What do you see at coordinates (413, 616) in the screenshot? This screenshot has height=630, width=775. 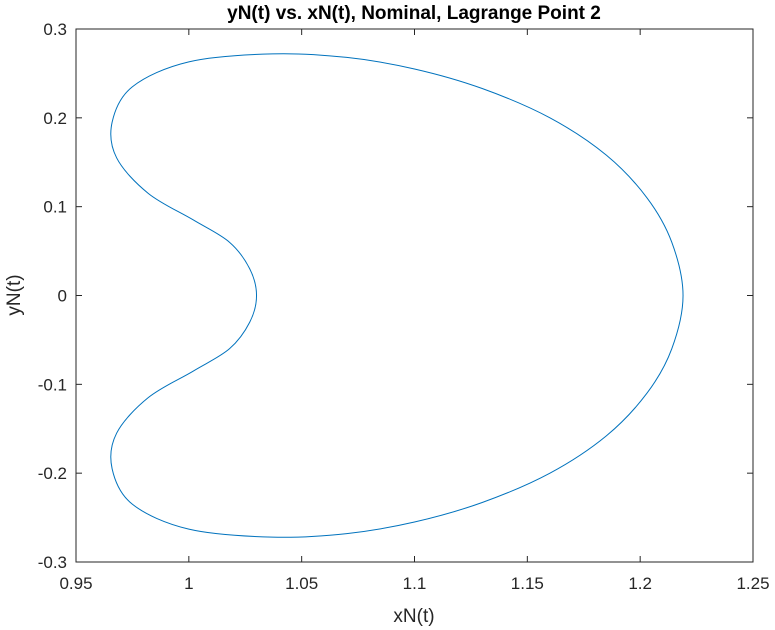 I see `x-axis-label: xN(t)` at bounding box center [413, 616].